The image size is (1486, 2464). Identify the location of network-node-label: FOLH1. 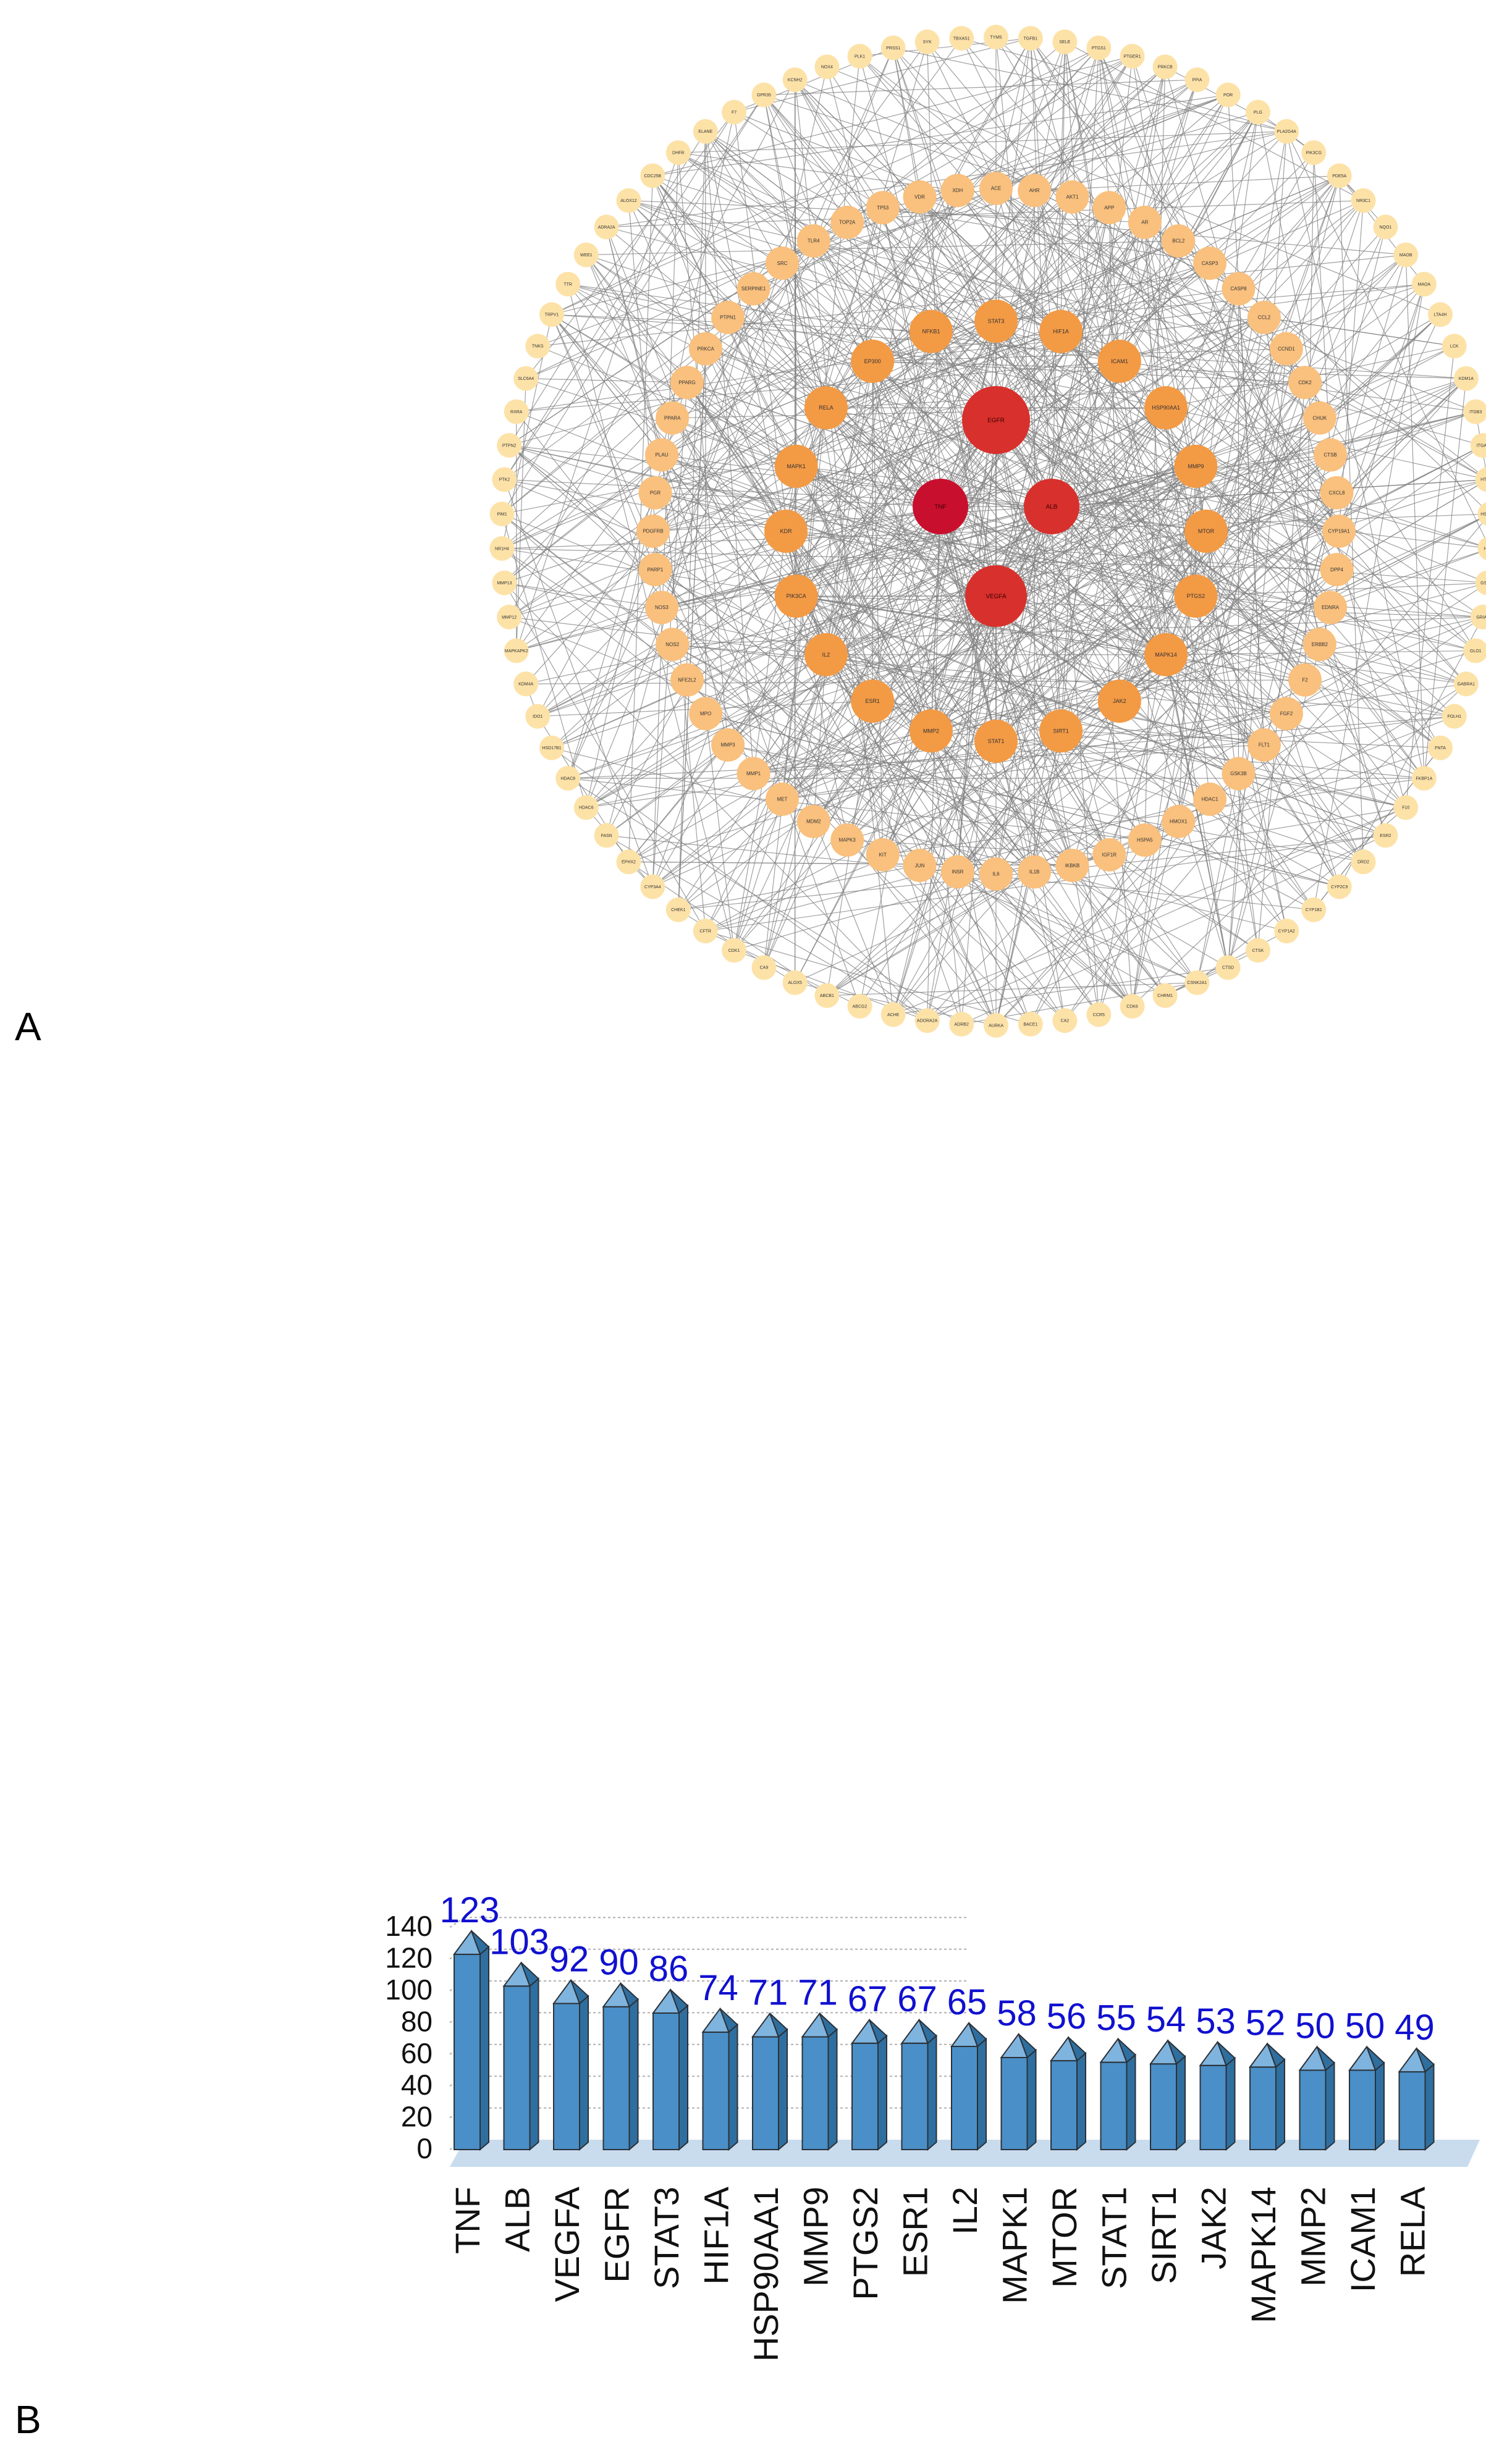
(1454, 717).